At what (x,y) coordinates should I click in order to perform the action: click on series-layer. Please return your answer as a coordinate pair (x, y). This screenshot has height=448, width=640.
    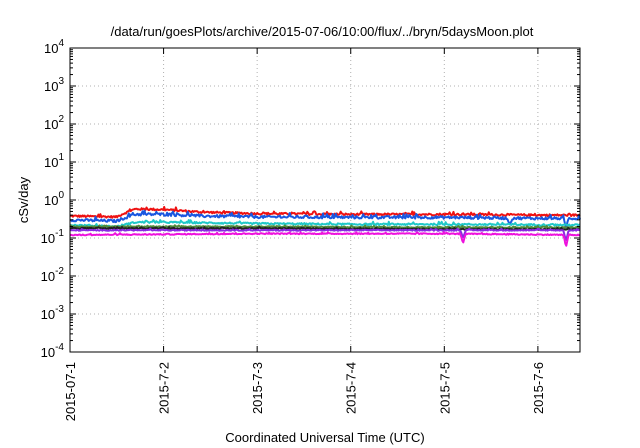
    Looking at the image, I should click on (325, 226).